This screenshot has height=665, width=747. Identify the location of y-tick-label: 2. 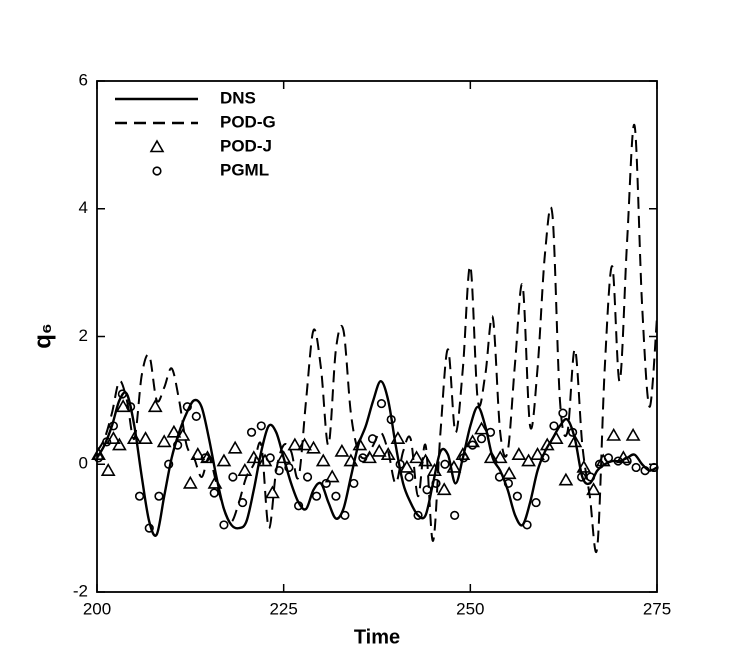
(83, 335).